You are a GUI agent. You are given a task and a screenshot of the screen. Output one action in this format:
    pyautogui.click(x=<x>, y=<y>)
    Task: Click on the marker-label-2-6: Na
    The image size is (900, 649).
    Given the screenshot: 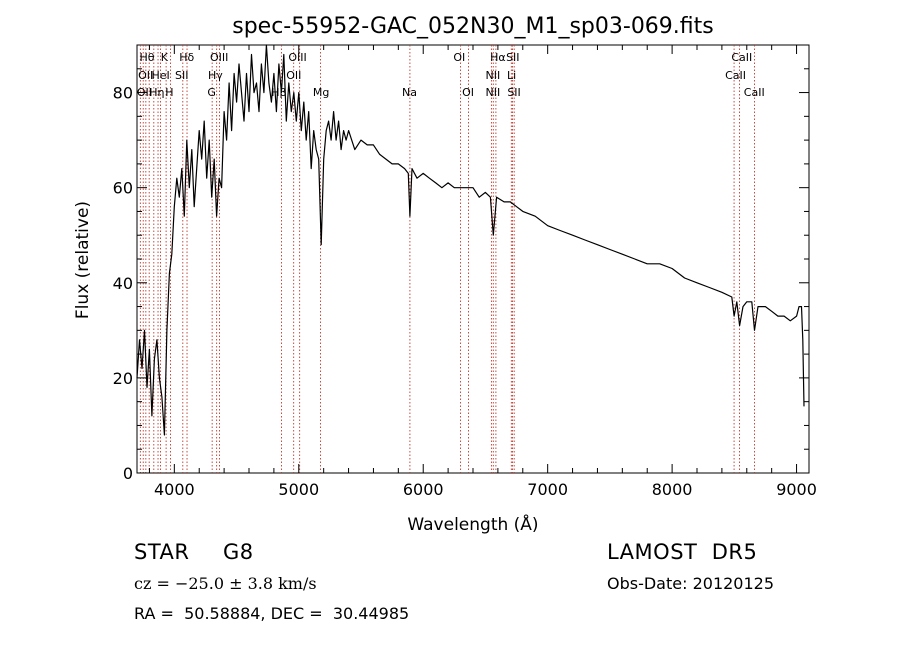 What is the action you would take?
    pyautogui.click(x=409, y=92)
    